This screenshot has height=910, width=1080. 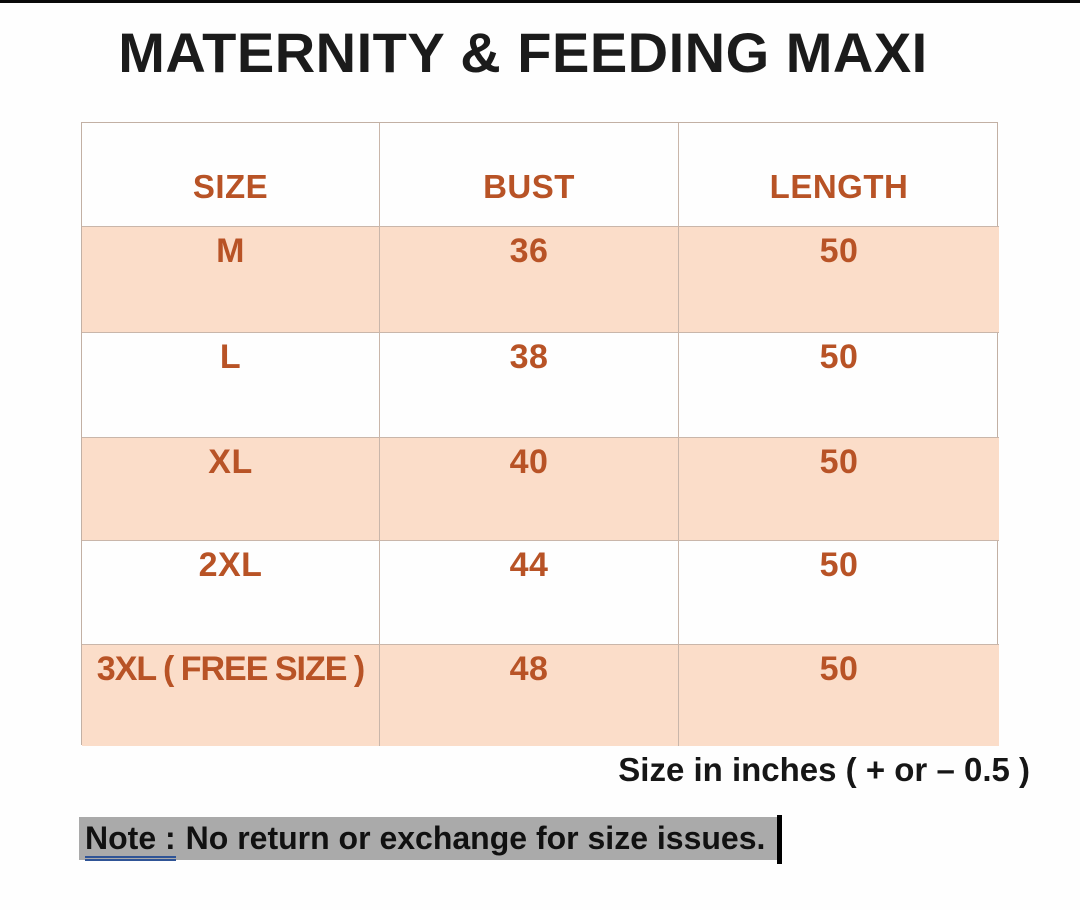 I want to click on cell-bust-3xl: 48, so click(x=529, y=695).